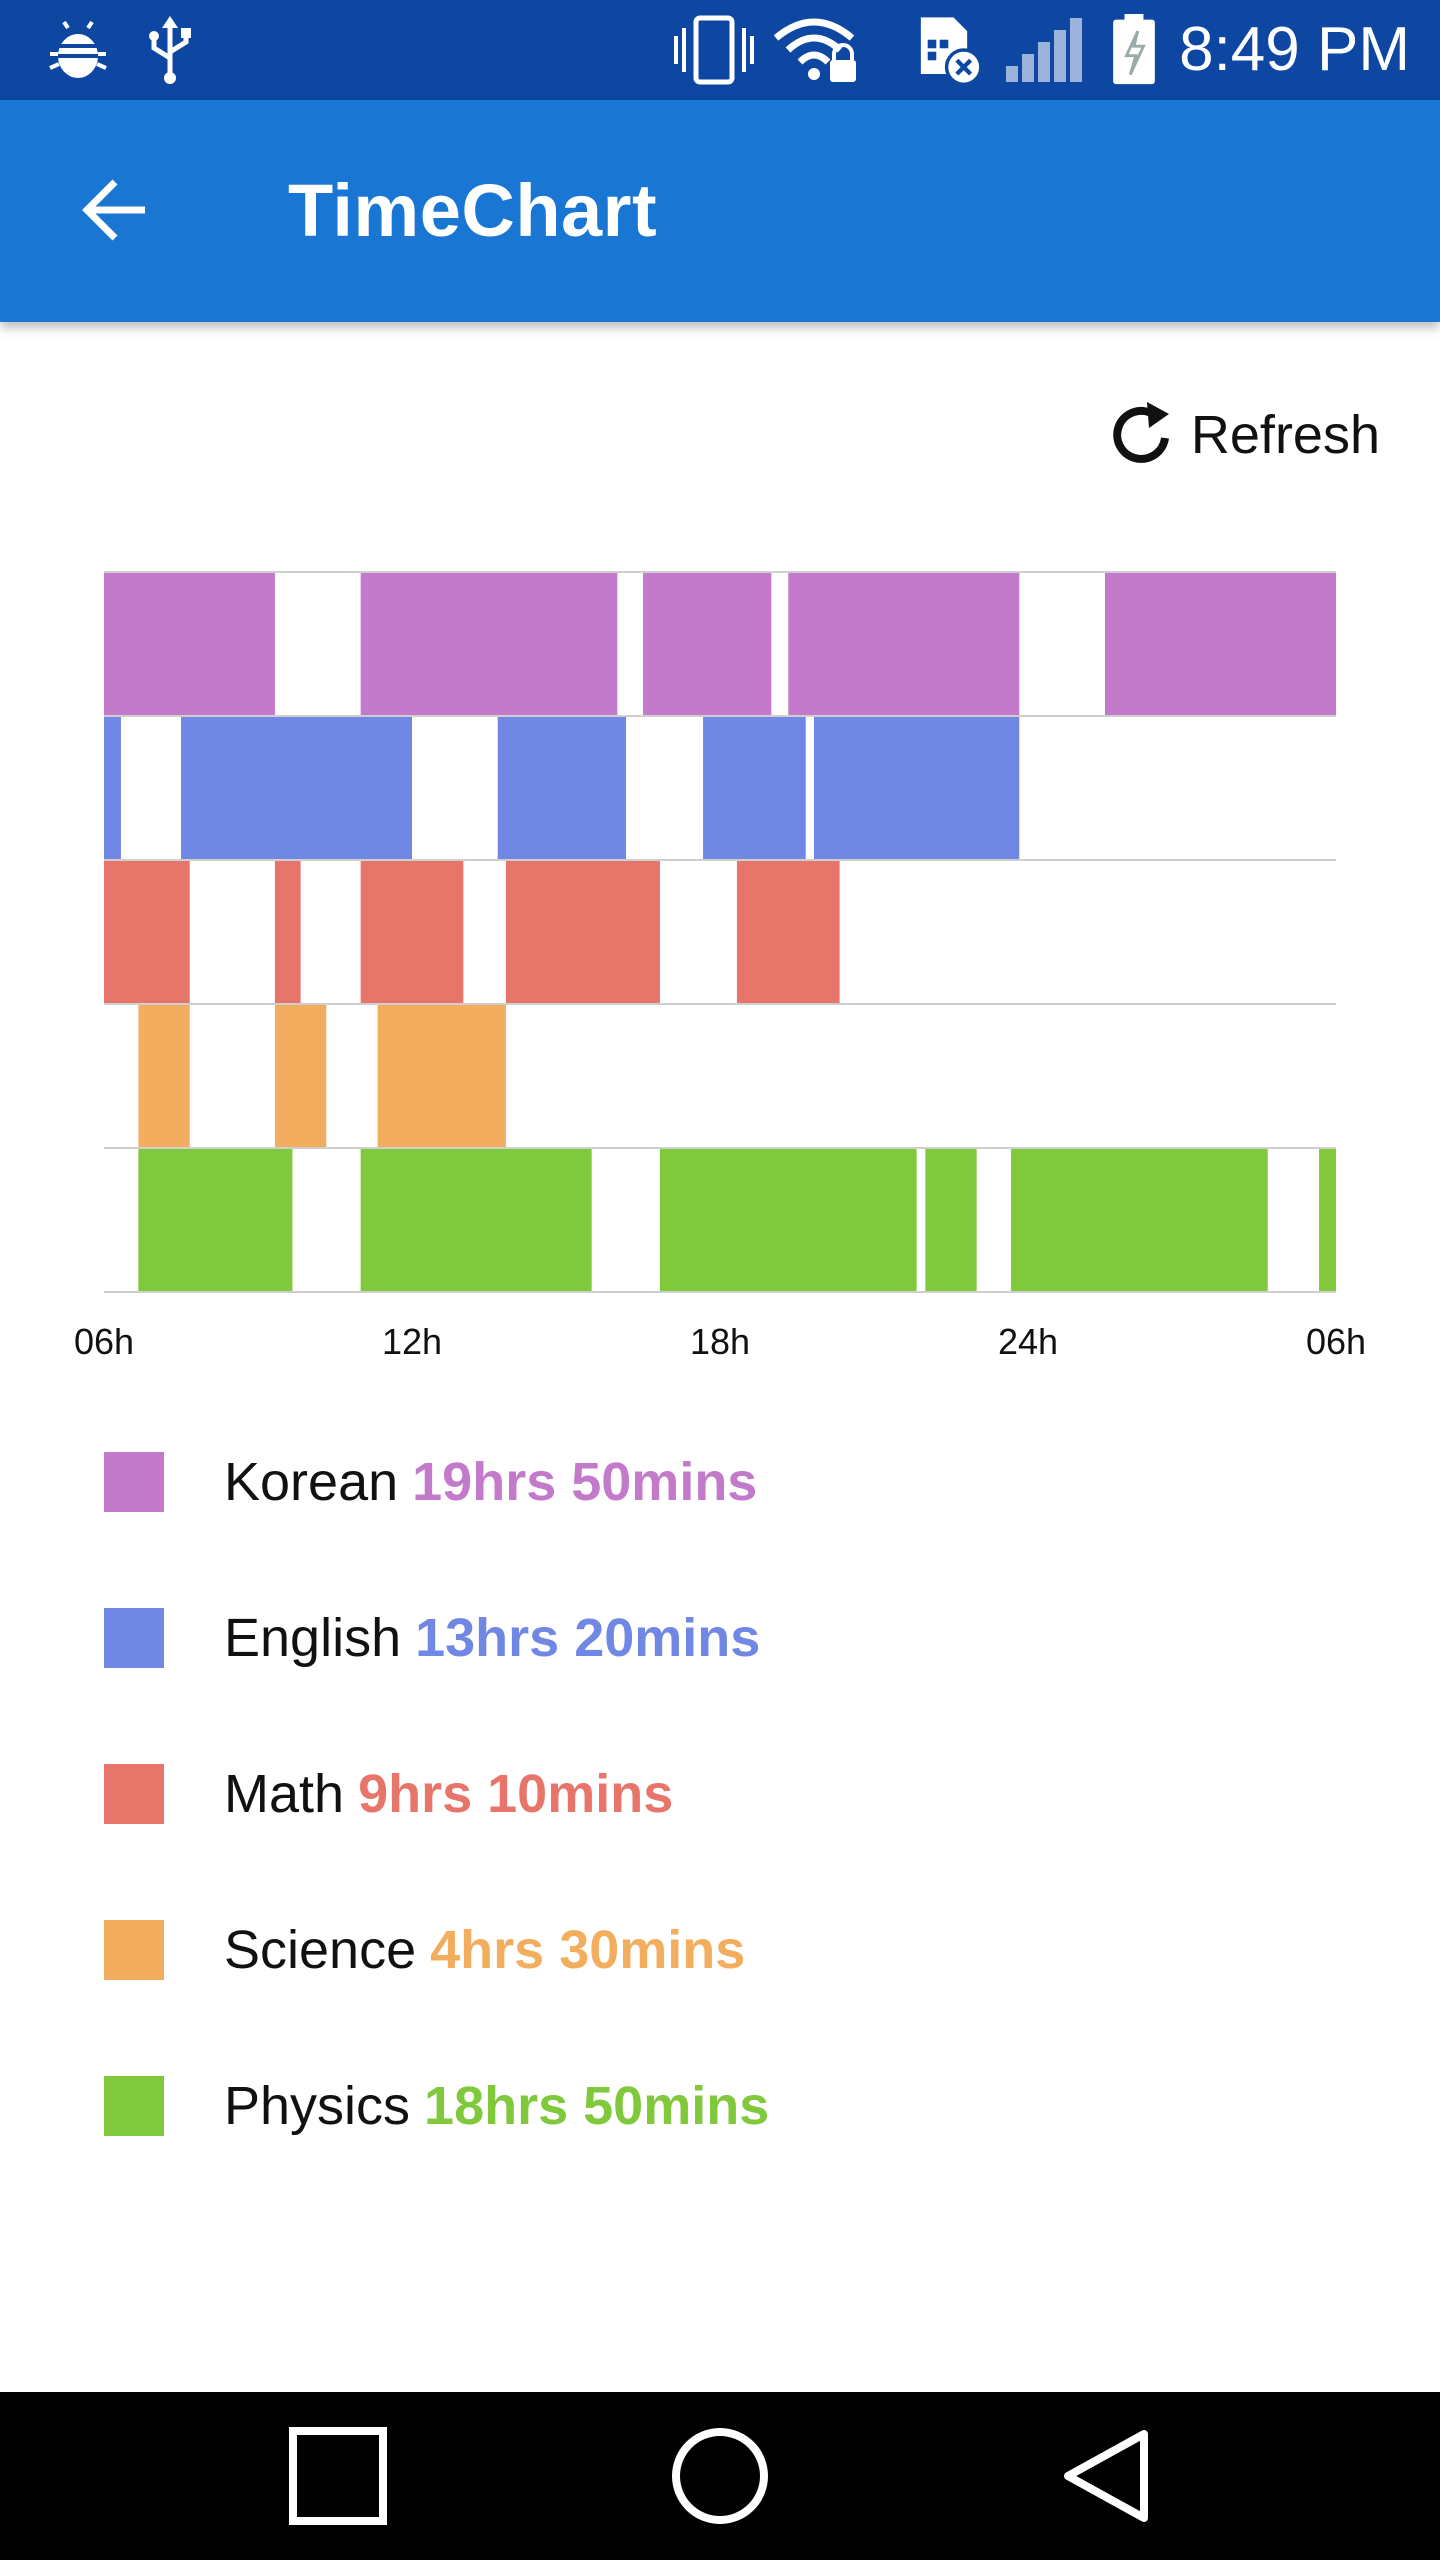 The width and height of the screenshot is (1440, 2560). Describe the element at coordinates (1044, 50) in the screenshot. I see `signal-icon` at that location.